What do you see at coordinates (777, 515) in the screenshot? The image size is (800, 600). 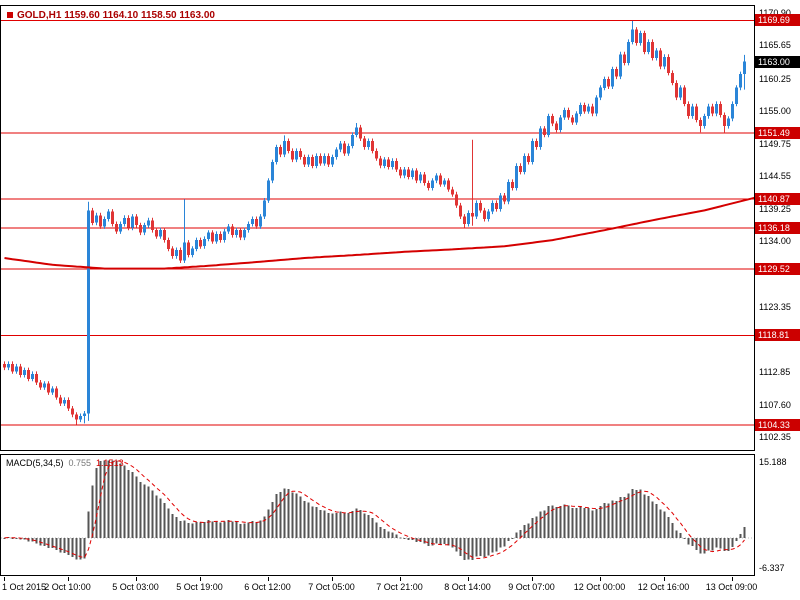 I see `macd-axis: 15.188 -6.337` at bounding box center [777, 515].